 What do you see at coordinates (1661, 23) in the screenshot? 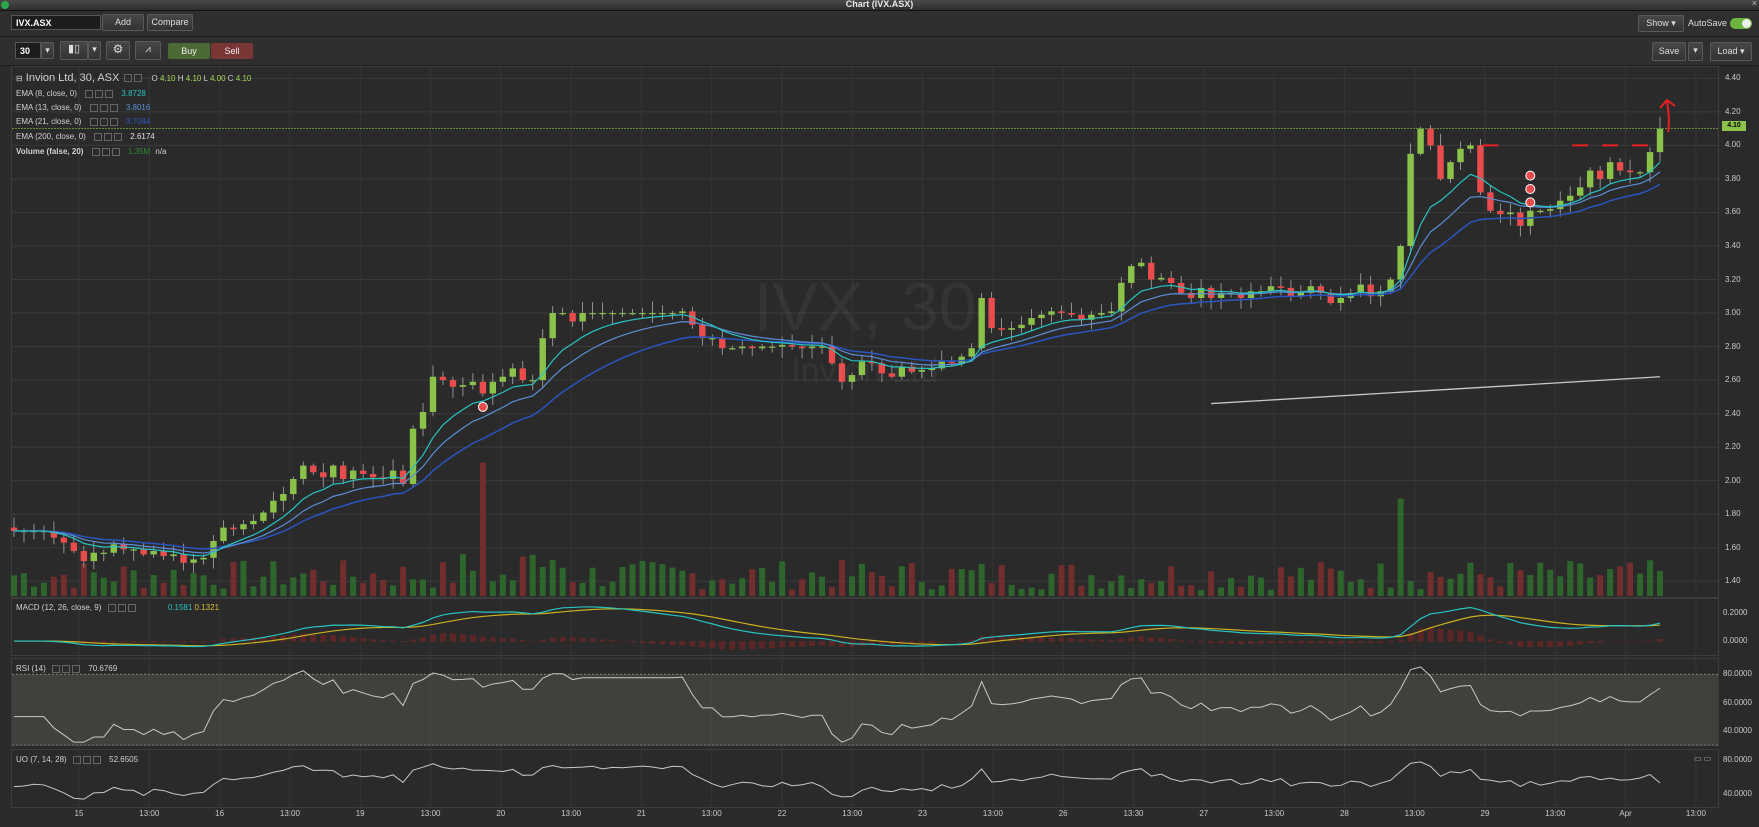
I see `show-dropdown: Show ▾` at bounding box center [1661, 23].